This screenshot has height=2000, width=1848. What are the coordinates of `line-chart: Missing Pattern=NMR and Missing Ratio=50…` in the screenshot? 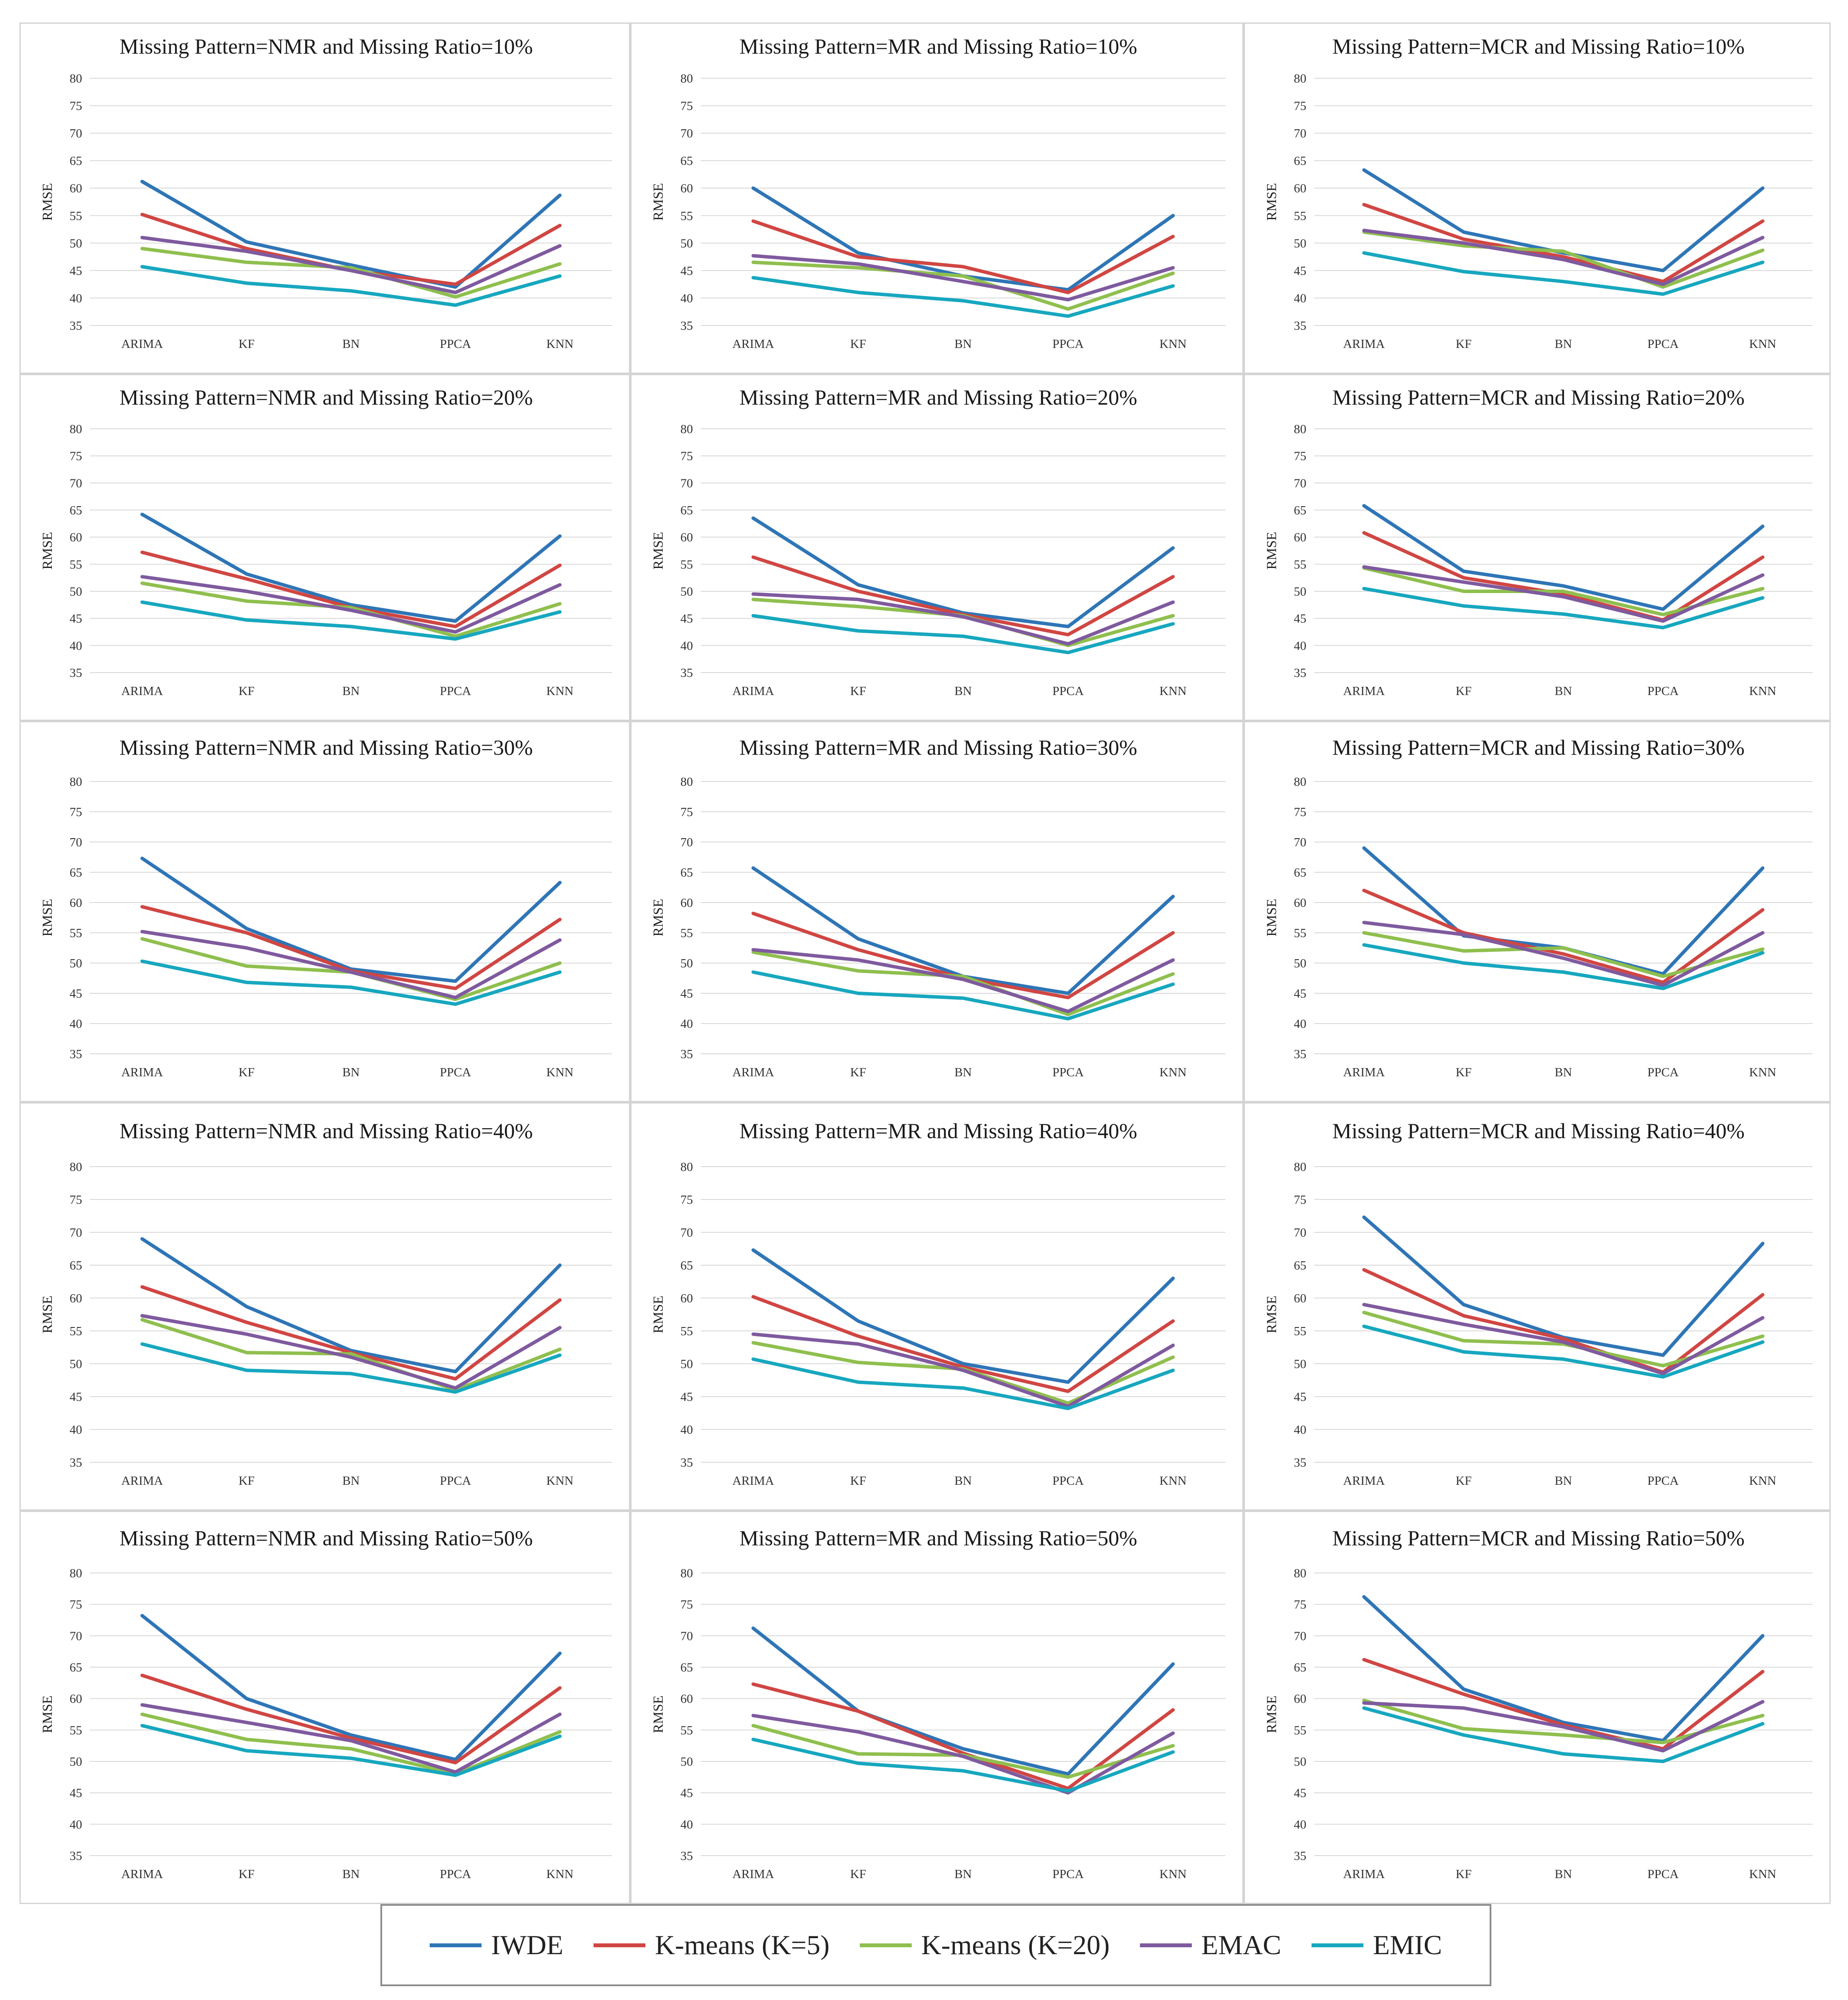 It's located at (325, 1703).